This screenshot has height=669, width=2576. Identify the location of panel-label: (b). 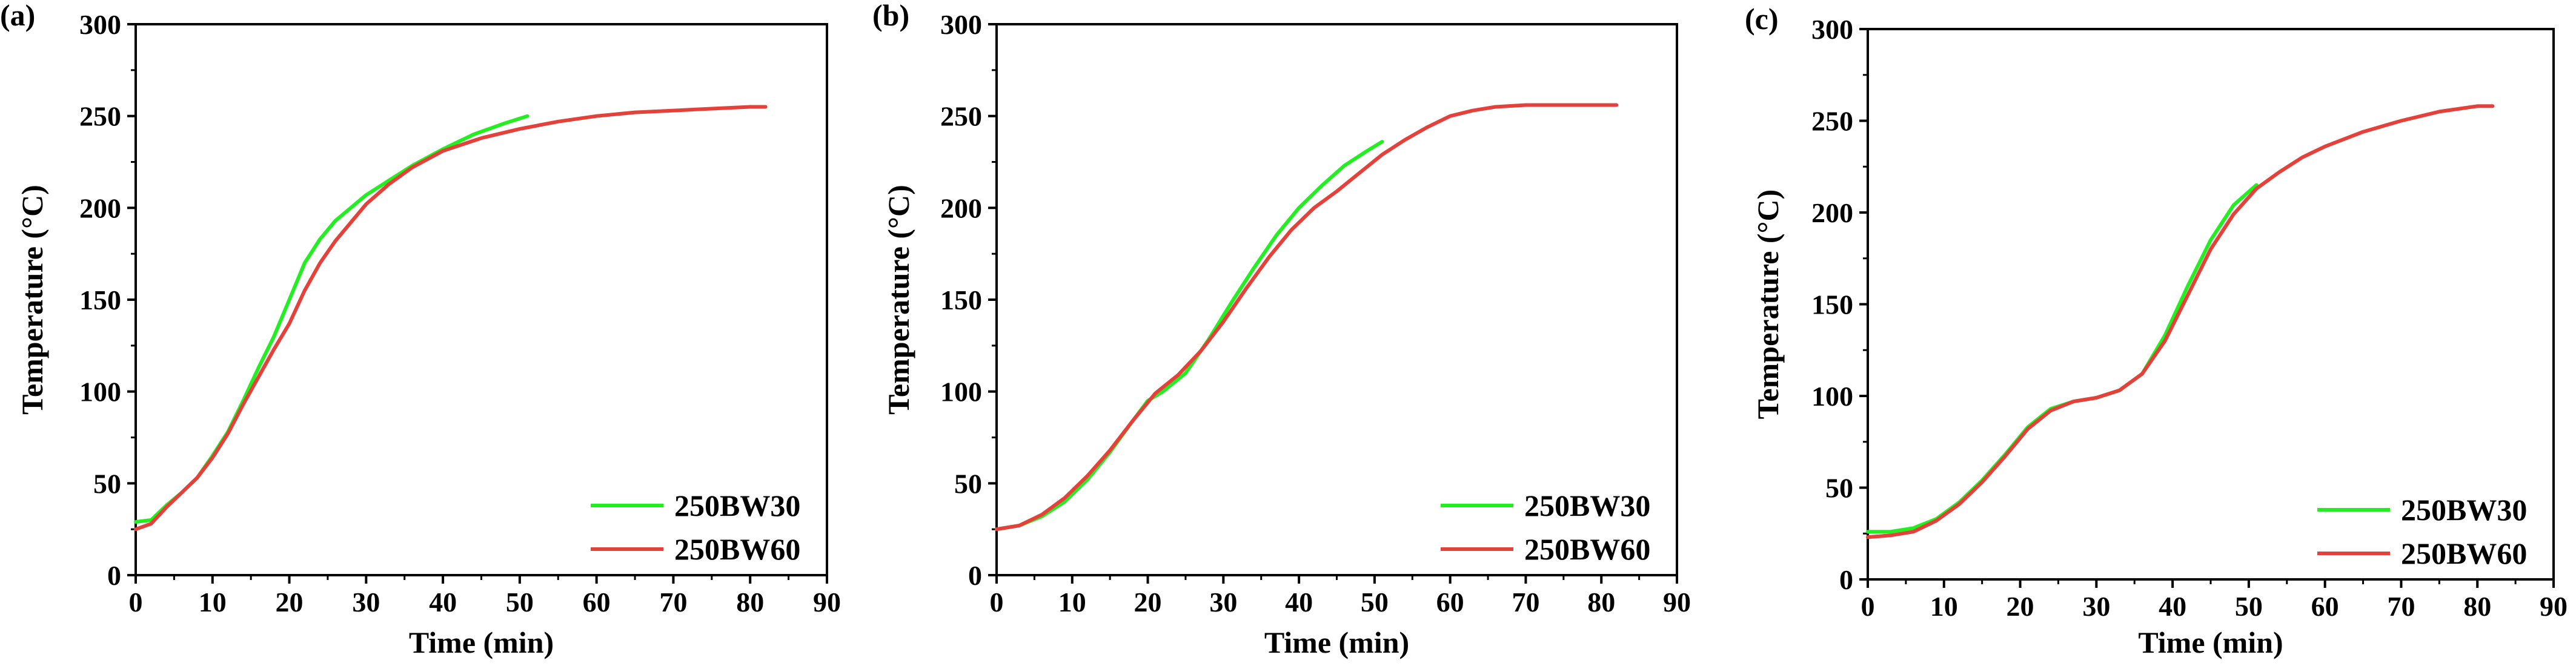
(890, 16).